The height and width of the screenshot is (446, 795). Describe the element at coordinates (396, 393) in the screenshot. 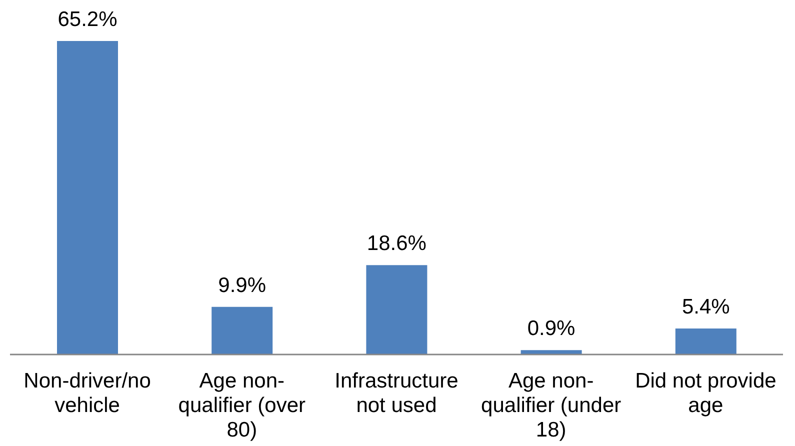

I see `x-tick-label: Infrastructure not used` at that location.